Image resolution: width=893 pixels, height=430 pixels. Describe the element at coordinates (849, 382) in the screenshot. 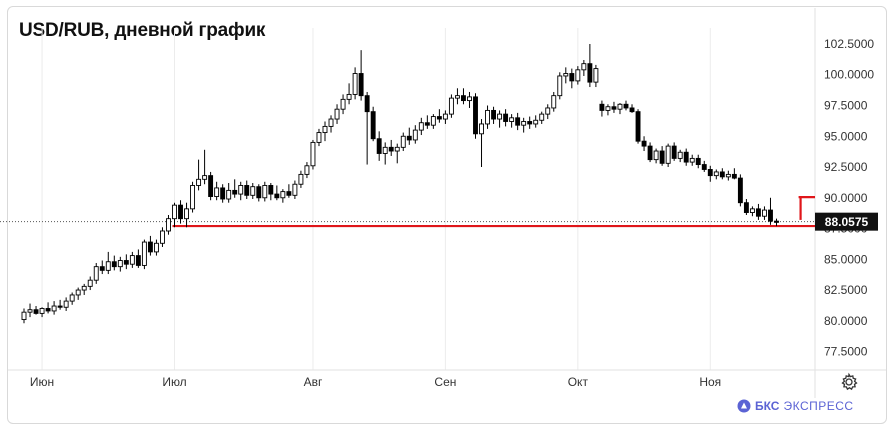

I see `gear-icon` at that location.